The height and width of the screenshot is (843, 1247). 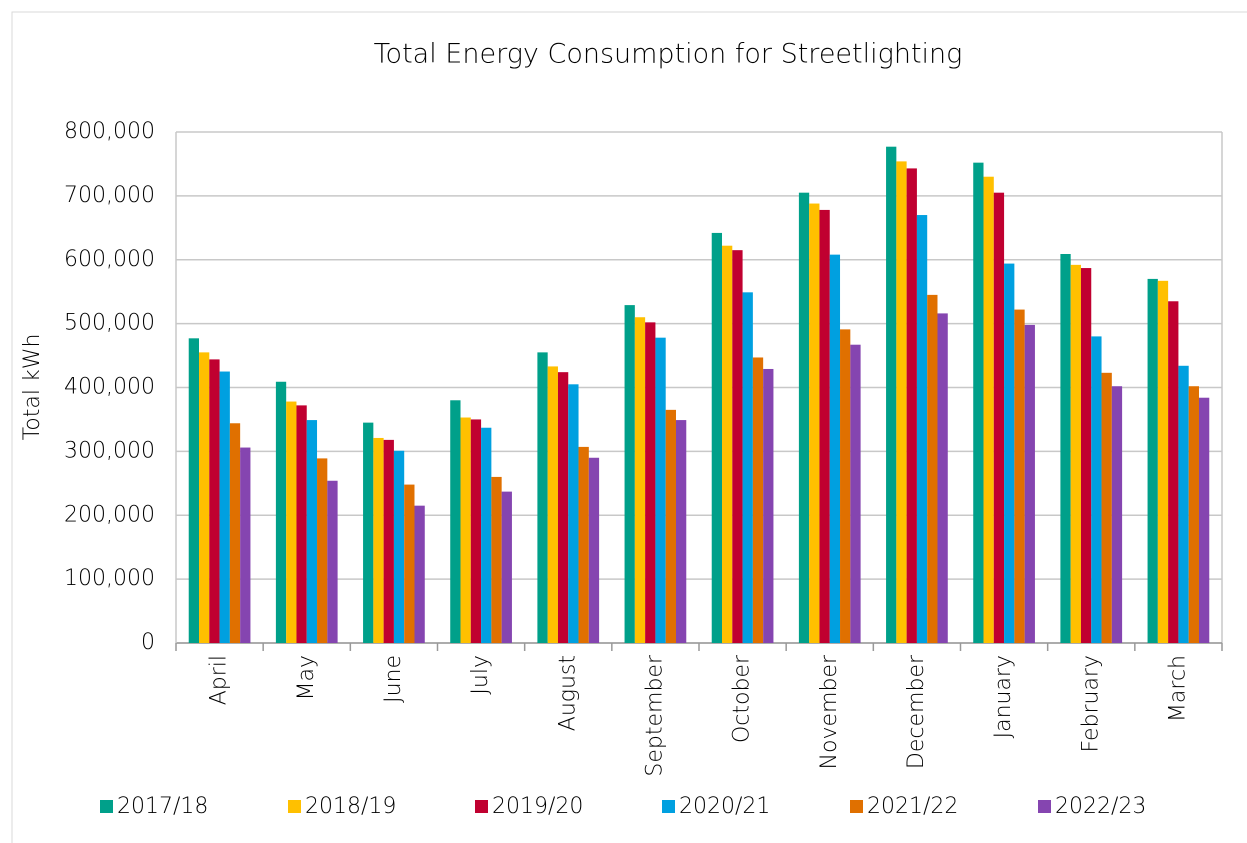 What do you see at coordinates (829, 711) in the screenshot?
I see `x-tick-label: November` at bounding box center [829, 711].